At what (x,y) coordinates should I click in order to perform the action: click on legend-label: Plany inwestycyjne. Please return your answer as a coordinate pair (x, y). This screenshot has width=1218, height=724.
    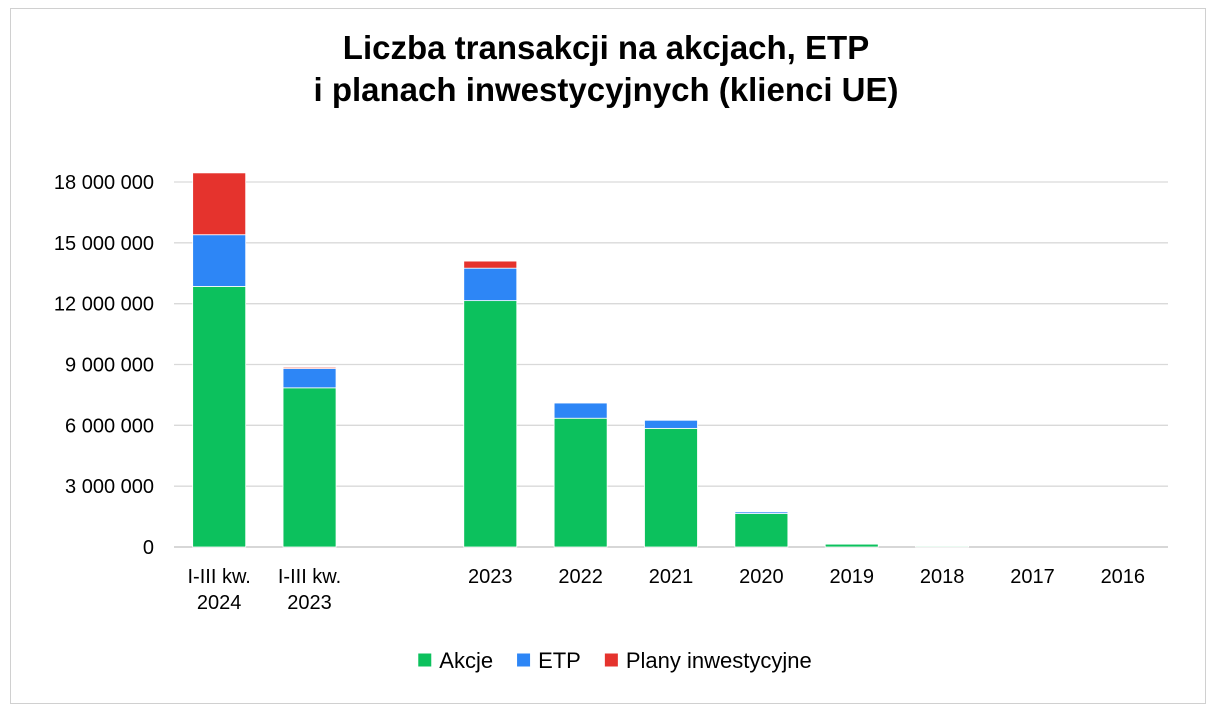
    Looking at the image, I should click on (719, 660).